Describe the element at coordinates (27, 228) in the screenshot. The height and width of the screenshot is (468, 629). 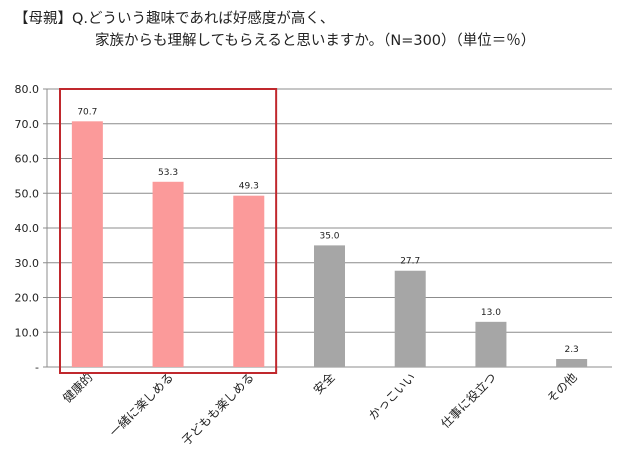
I see `y-tick-label: 40.0` at that location.